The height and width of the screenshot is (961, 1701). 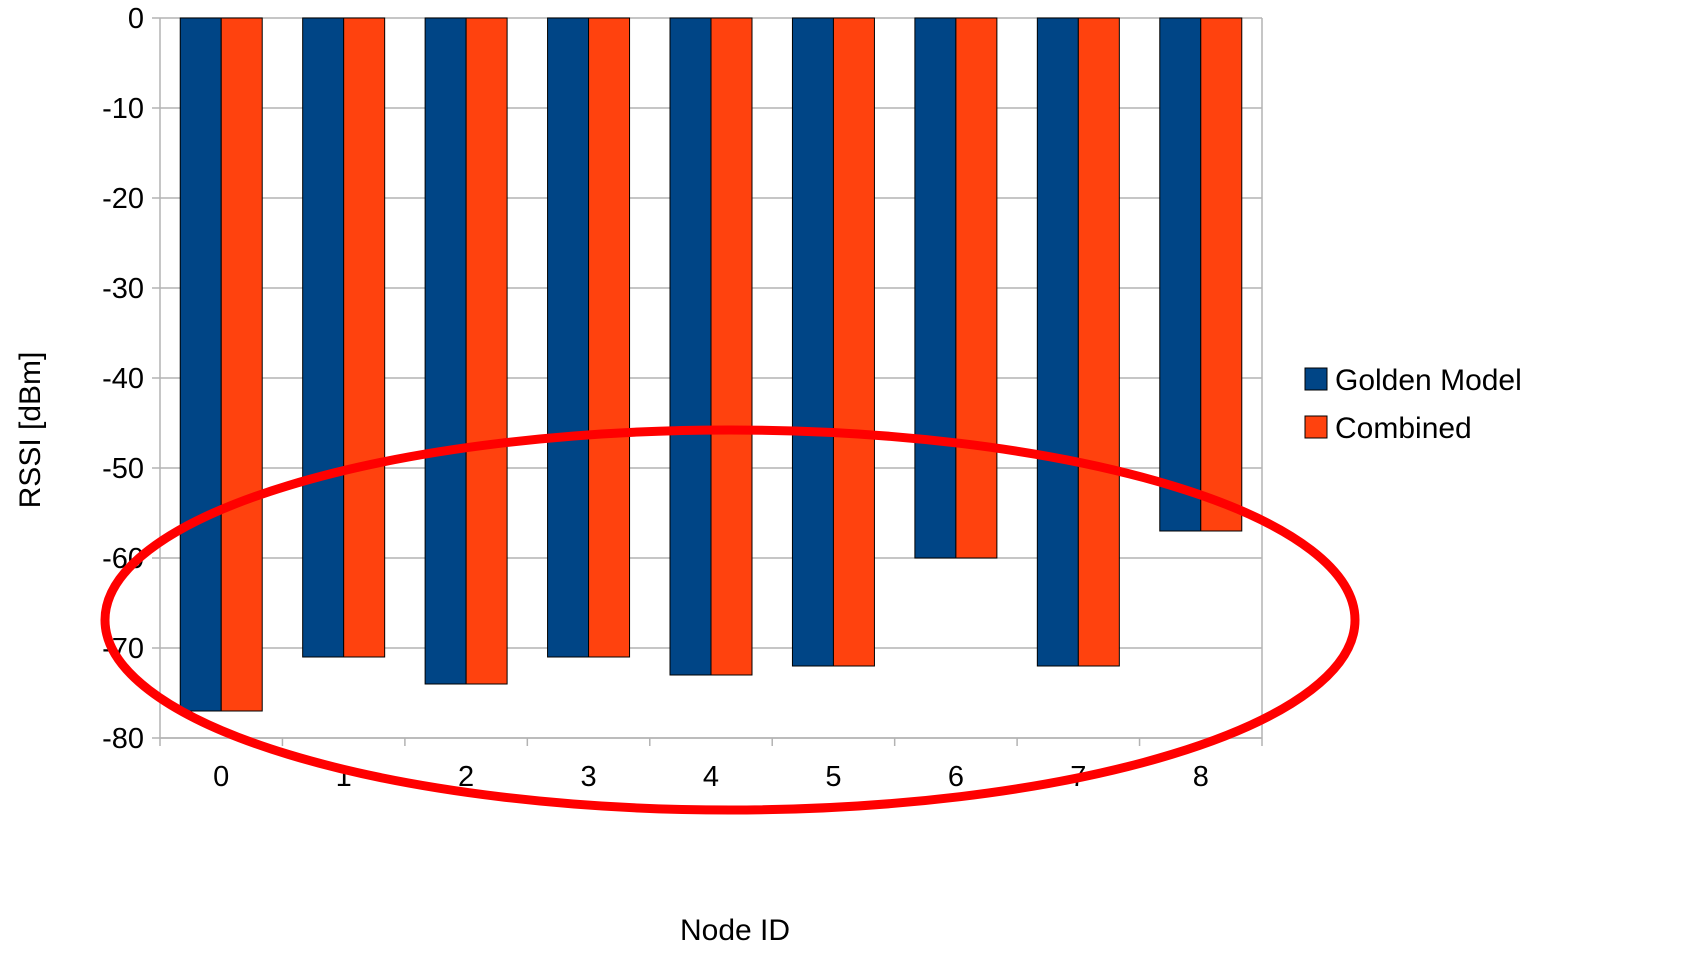 What do you see at coordinates (123, 469) in the screenshot?
I see `y-tick-label: -50` at bounding box center [123, 469].